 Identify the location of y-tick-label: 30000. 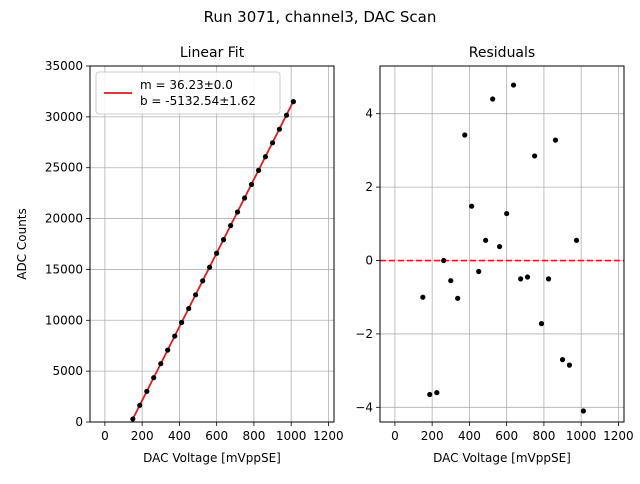
(64, 117).